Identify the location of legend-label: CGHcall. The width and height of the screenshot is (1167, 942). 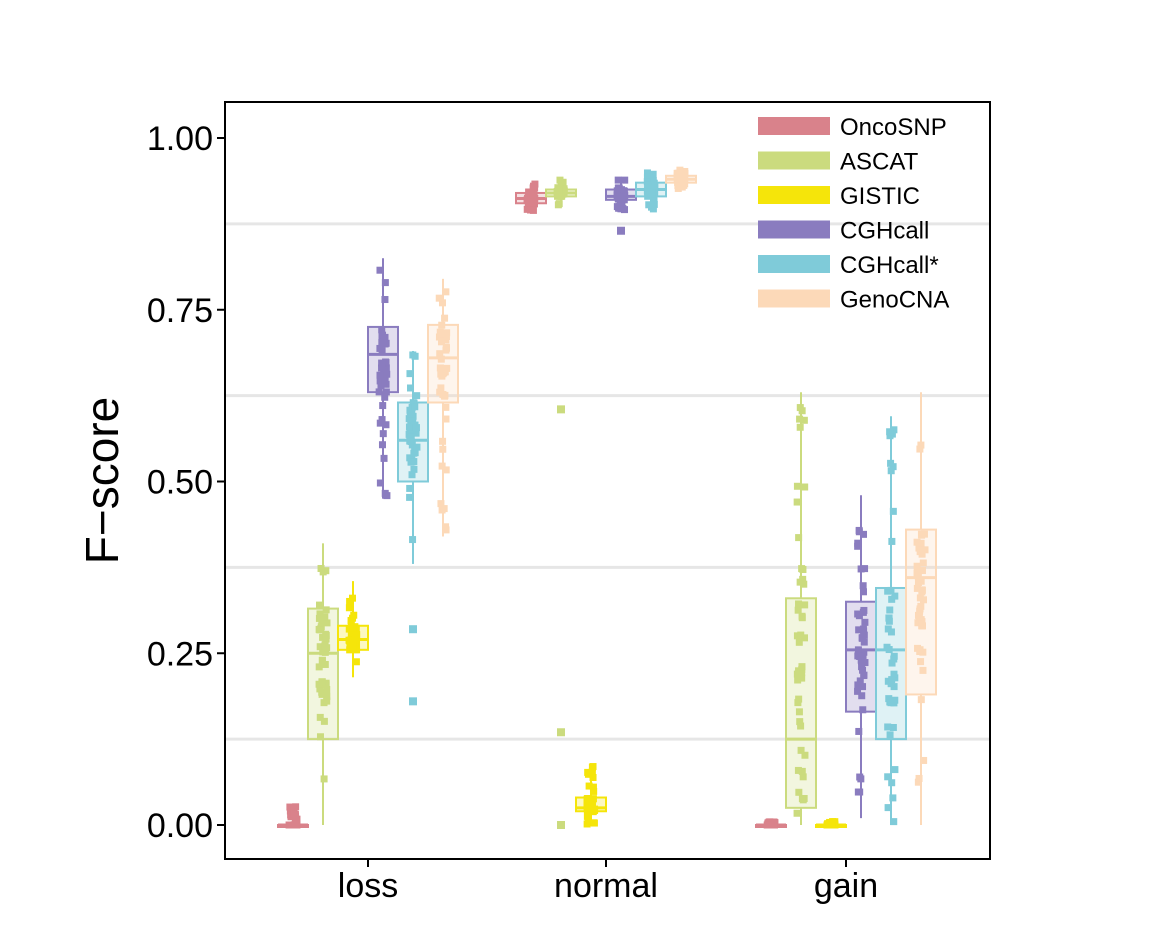
(884, 231).